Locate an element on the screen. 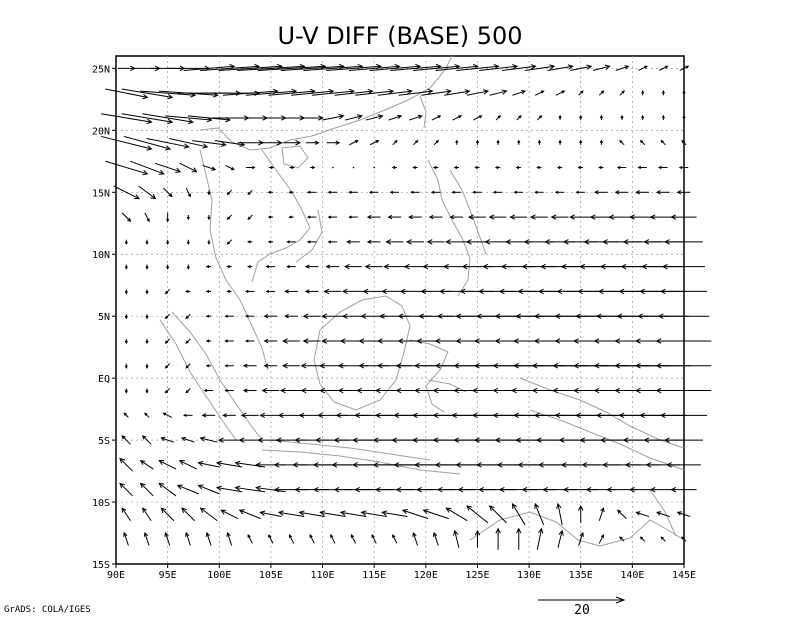  x-tick-label: 105E is located at coordinates (271, 575).